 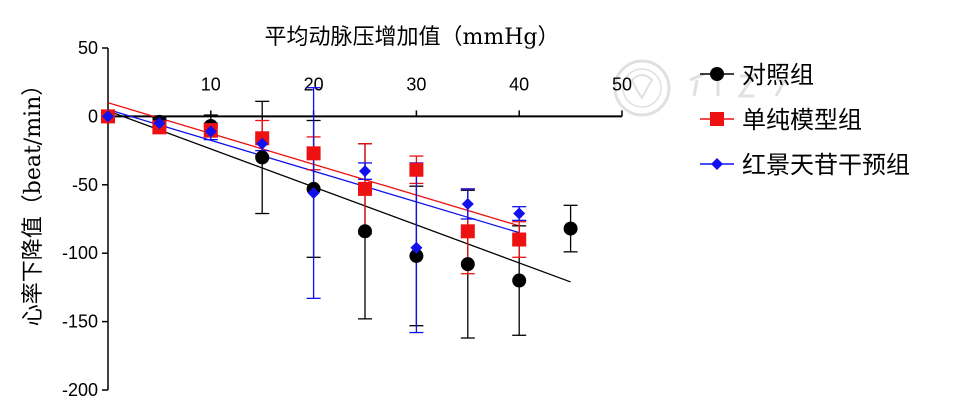 I want to click on y-tick-label: 0, so click(x=93, y=116).